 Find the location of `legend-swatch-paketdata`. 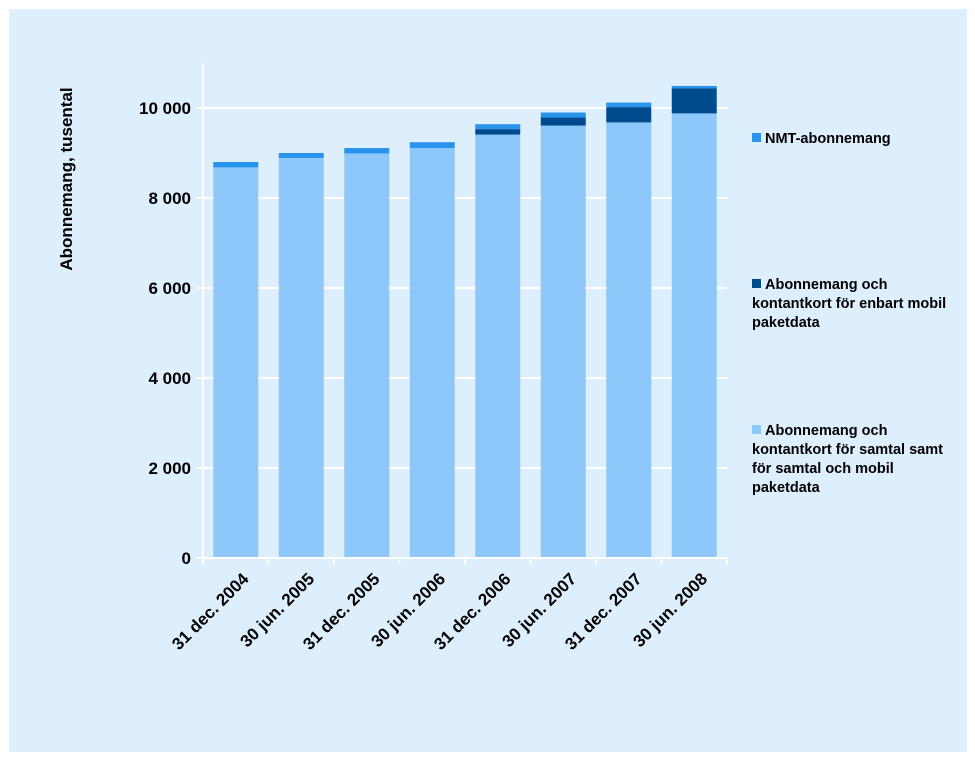

legend-swatch-paketdata is located at coordinates (756, 283).